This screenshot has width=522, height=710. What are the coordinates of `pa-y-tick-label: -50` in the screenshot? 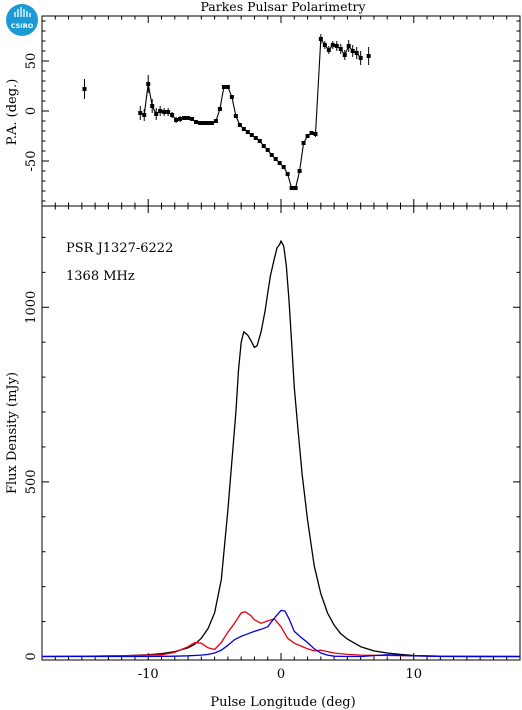 It's located at (31, 161).